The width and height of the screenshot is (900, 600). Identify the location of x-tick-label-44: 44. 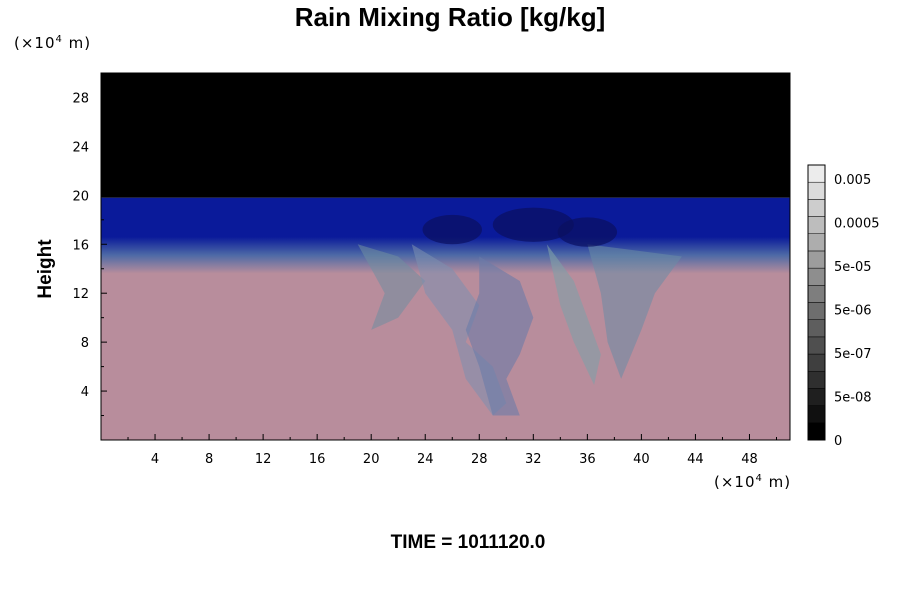
(695, 459).